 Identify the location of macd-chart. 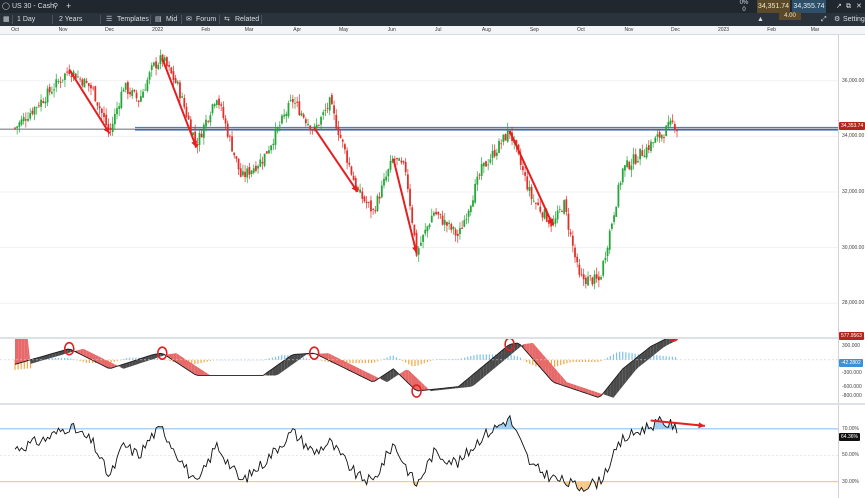
(419, 371).